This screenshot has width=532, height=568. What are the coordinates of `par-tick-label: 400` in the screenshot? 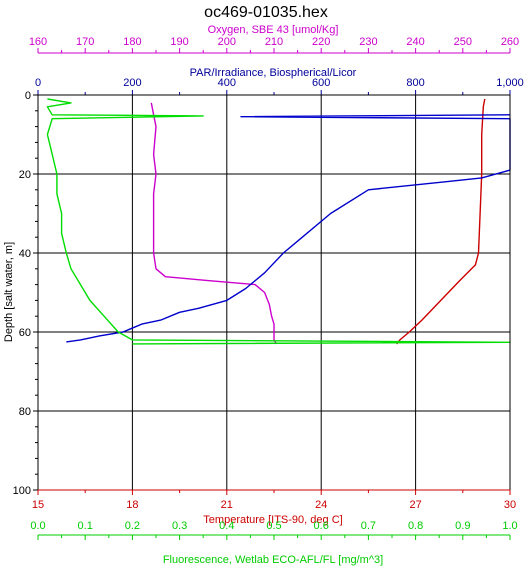 It's located at (227, 83).